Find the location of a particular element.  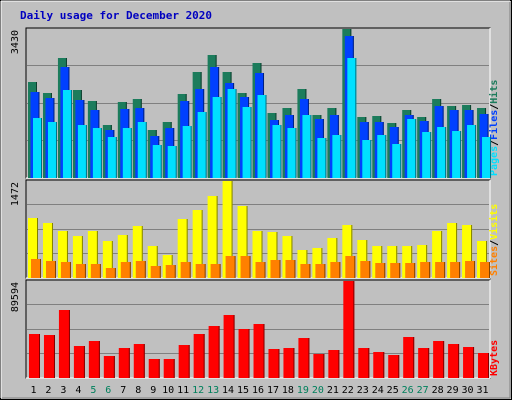

y-max-label: 3430 is located at coordinates (15, 42).